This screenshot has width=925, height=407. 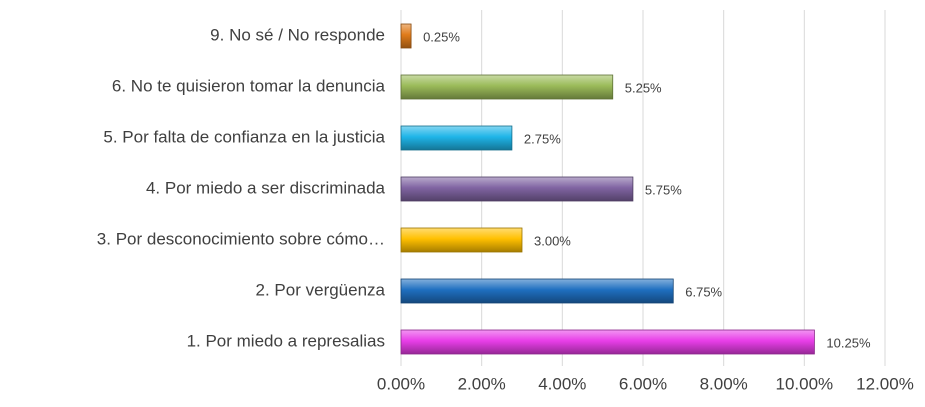 What do you see at coordinates (321, 289) in the screenshot?
I see `category-label: 2. Por vergüenza` at bounding box center [321, 289].